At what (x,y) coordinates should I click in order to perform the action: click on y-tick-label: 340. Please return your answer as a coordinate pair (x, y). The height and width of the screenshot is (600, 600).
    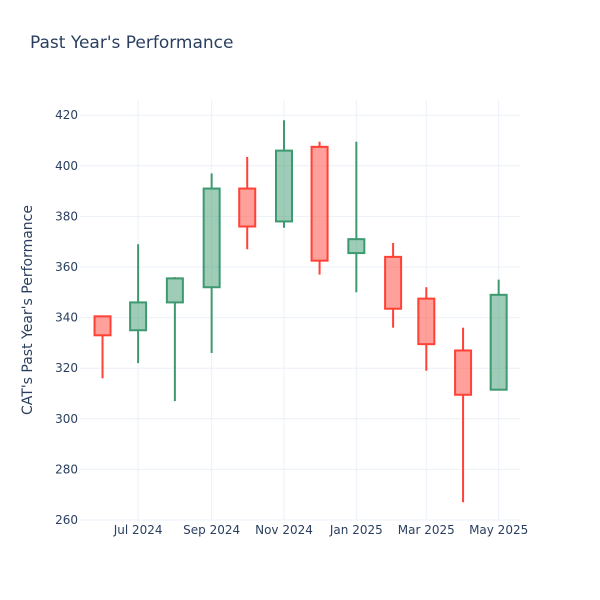
    Looking at the image, I should click on (66, 318).